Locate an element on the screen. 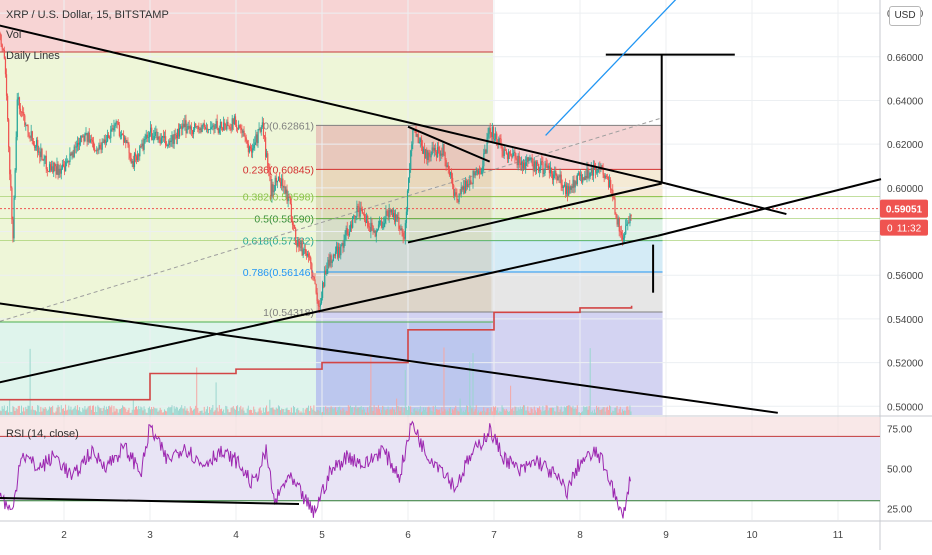 The image size is (932, 555). time-tick-label: 4 is located at coordinates (236, 535).